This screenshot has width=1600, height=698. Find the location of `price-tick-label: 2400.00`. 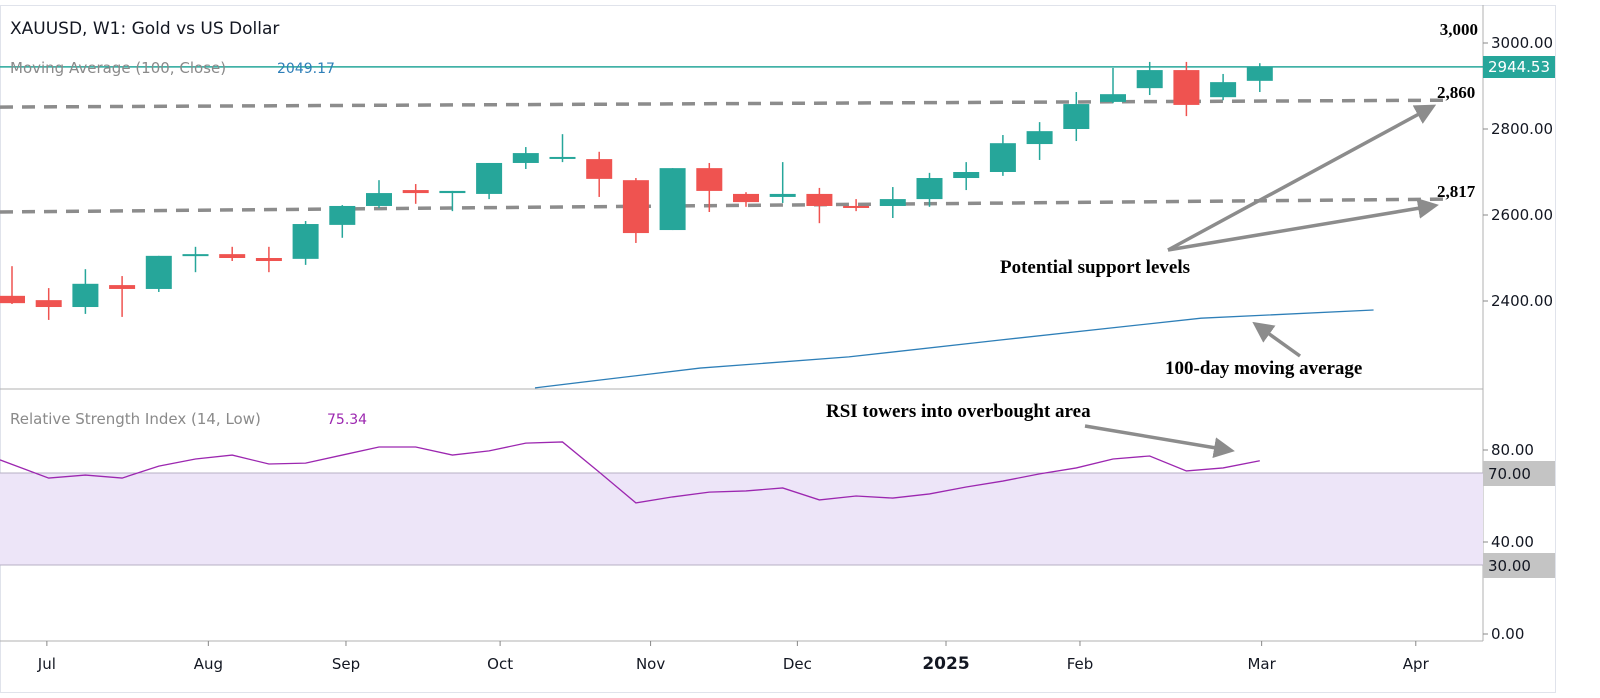

price-tick-label: 2400.00 is located at coordinates (1522, 301).